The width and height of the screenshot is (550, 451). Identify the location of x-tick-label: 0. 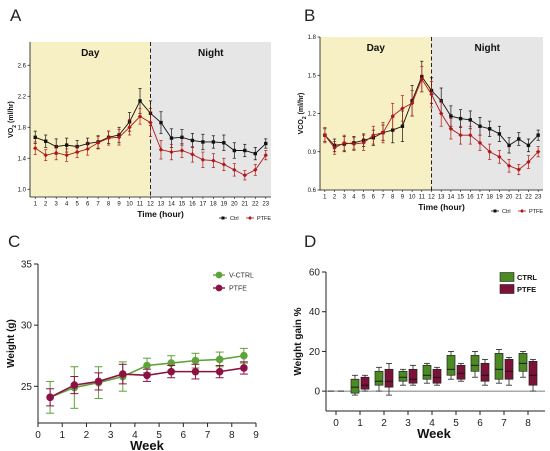
(38, 435).